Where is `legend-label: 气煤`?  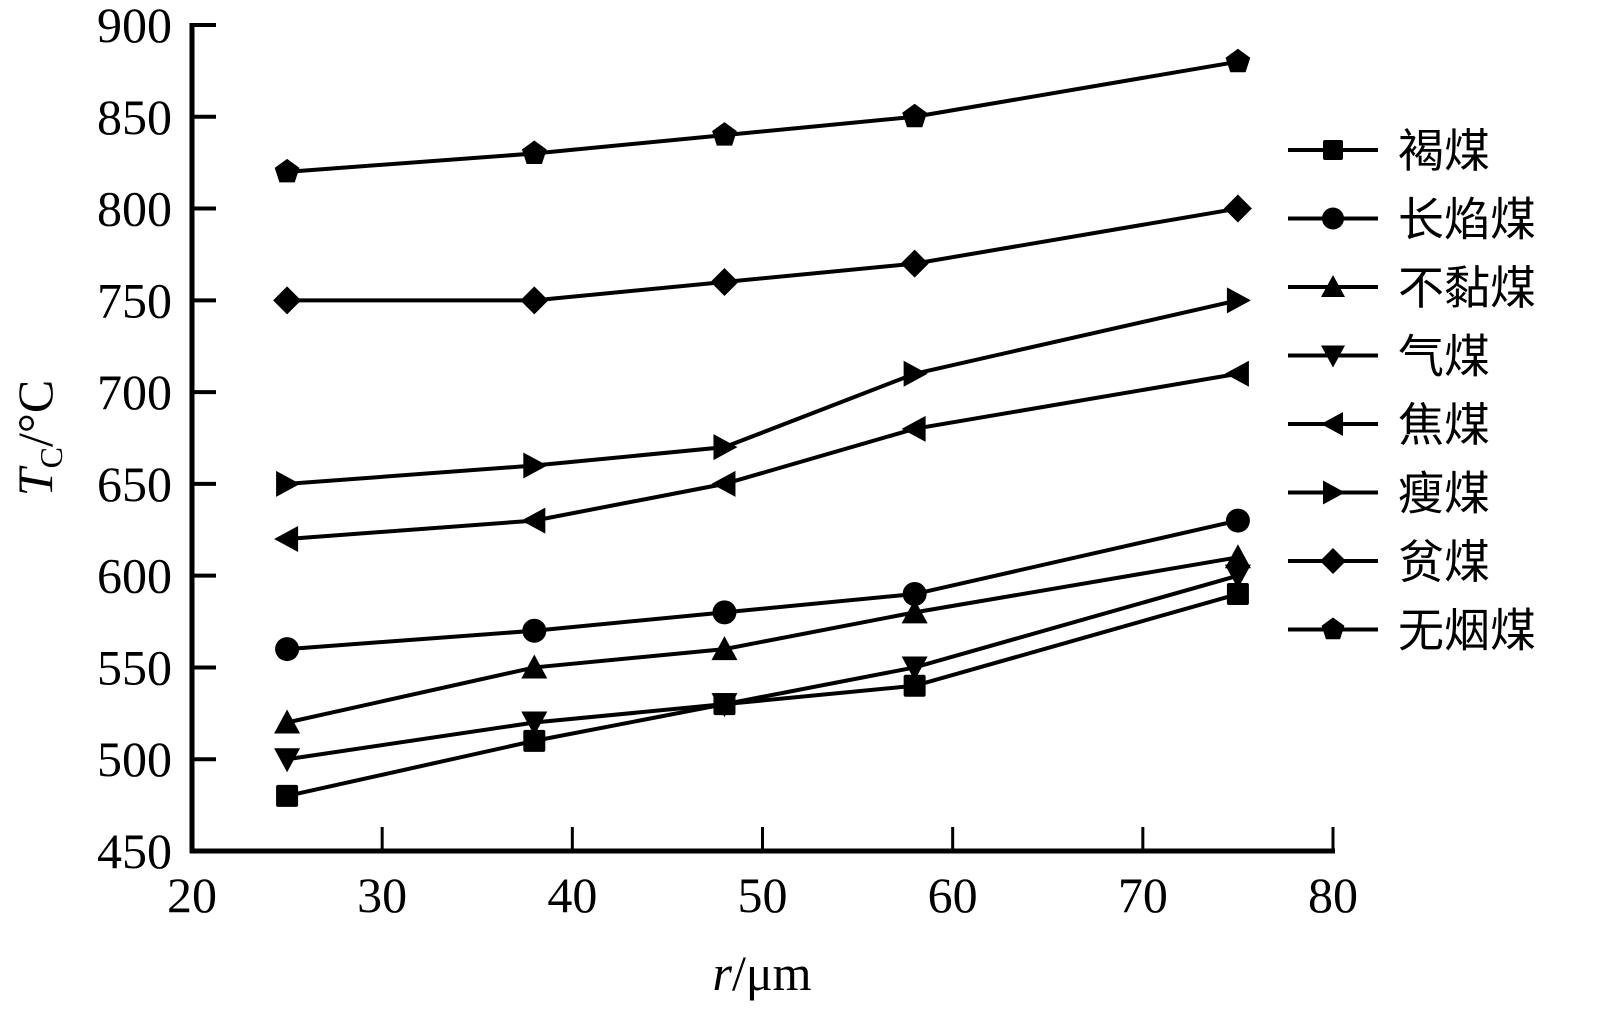 legend-label: 气煤 is located at coordinates (1444, 357).